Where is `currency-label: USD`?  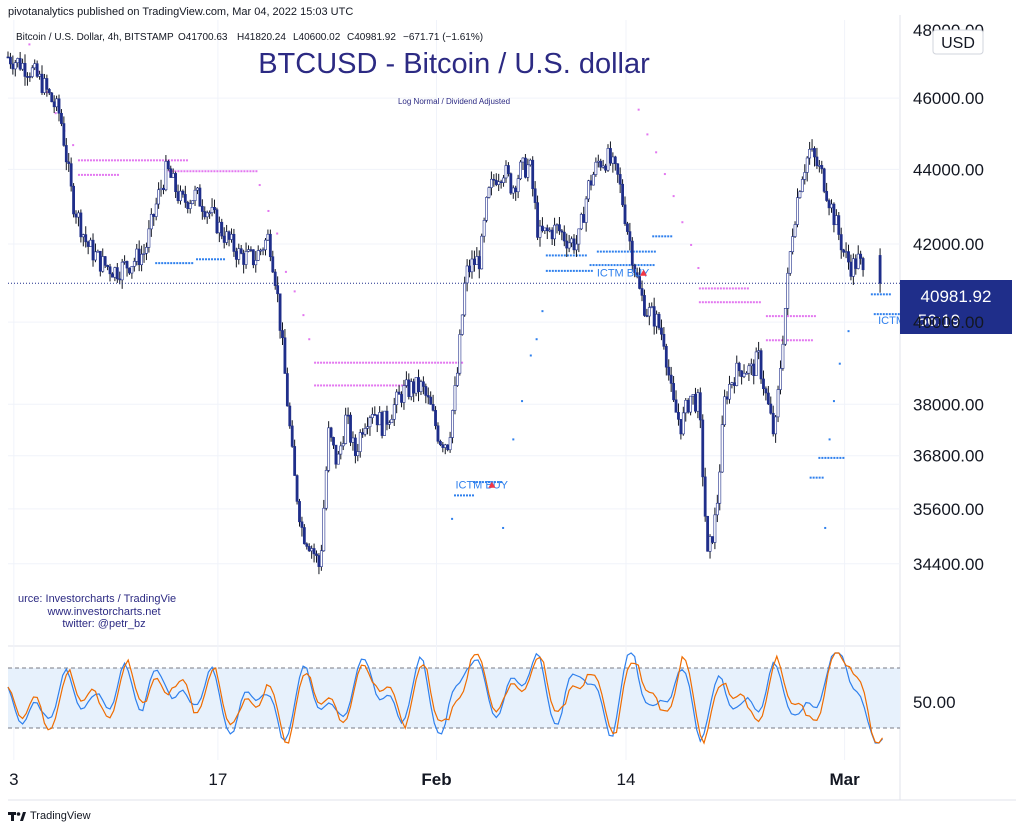
currency-label: USD is located at coordinates (958, 43).